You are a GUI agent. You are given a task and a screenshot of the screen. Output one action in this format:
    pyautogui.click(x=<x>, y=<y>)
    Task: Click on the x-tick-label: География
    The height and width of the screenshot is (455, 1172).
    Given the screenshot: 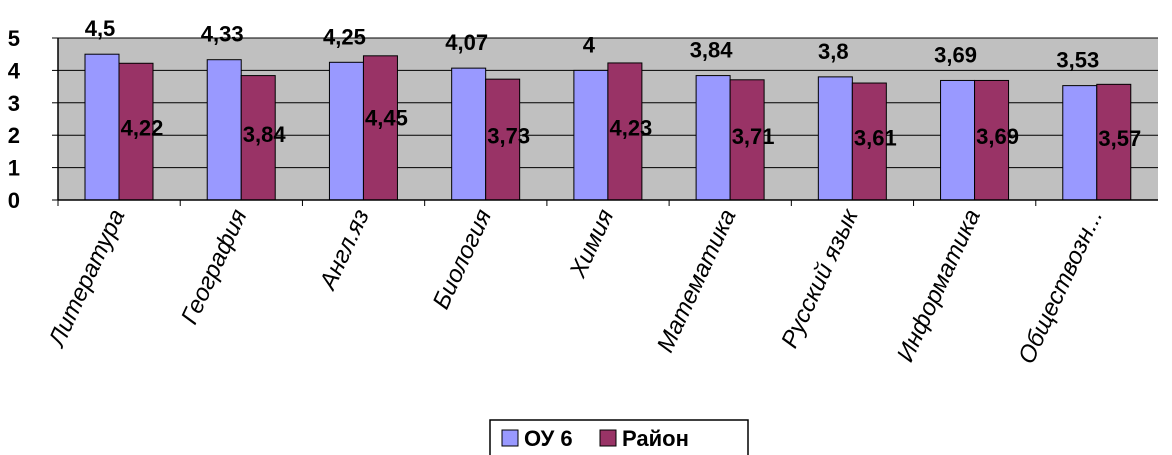 What is the action you would take?
    pyautogui.click(x=214, y=266)
    